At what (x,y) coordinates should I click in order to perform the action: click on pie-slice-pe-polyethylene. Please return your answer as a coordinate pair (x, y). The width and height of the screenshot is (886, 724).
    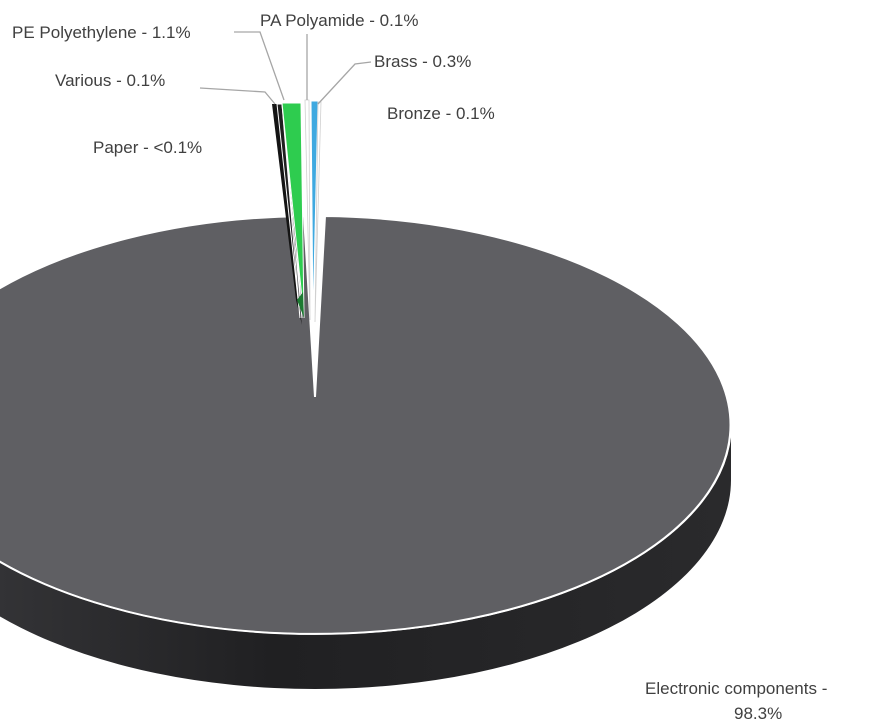
    Looking at the image, I should click on (293, 210).